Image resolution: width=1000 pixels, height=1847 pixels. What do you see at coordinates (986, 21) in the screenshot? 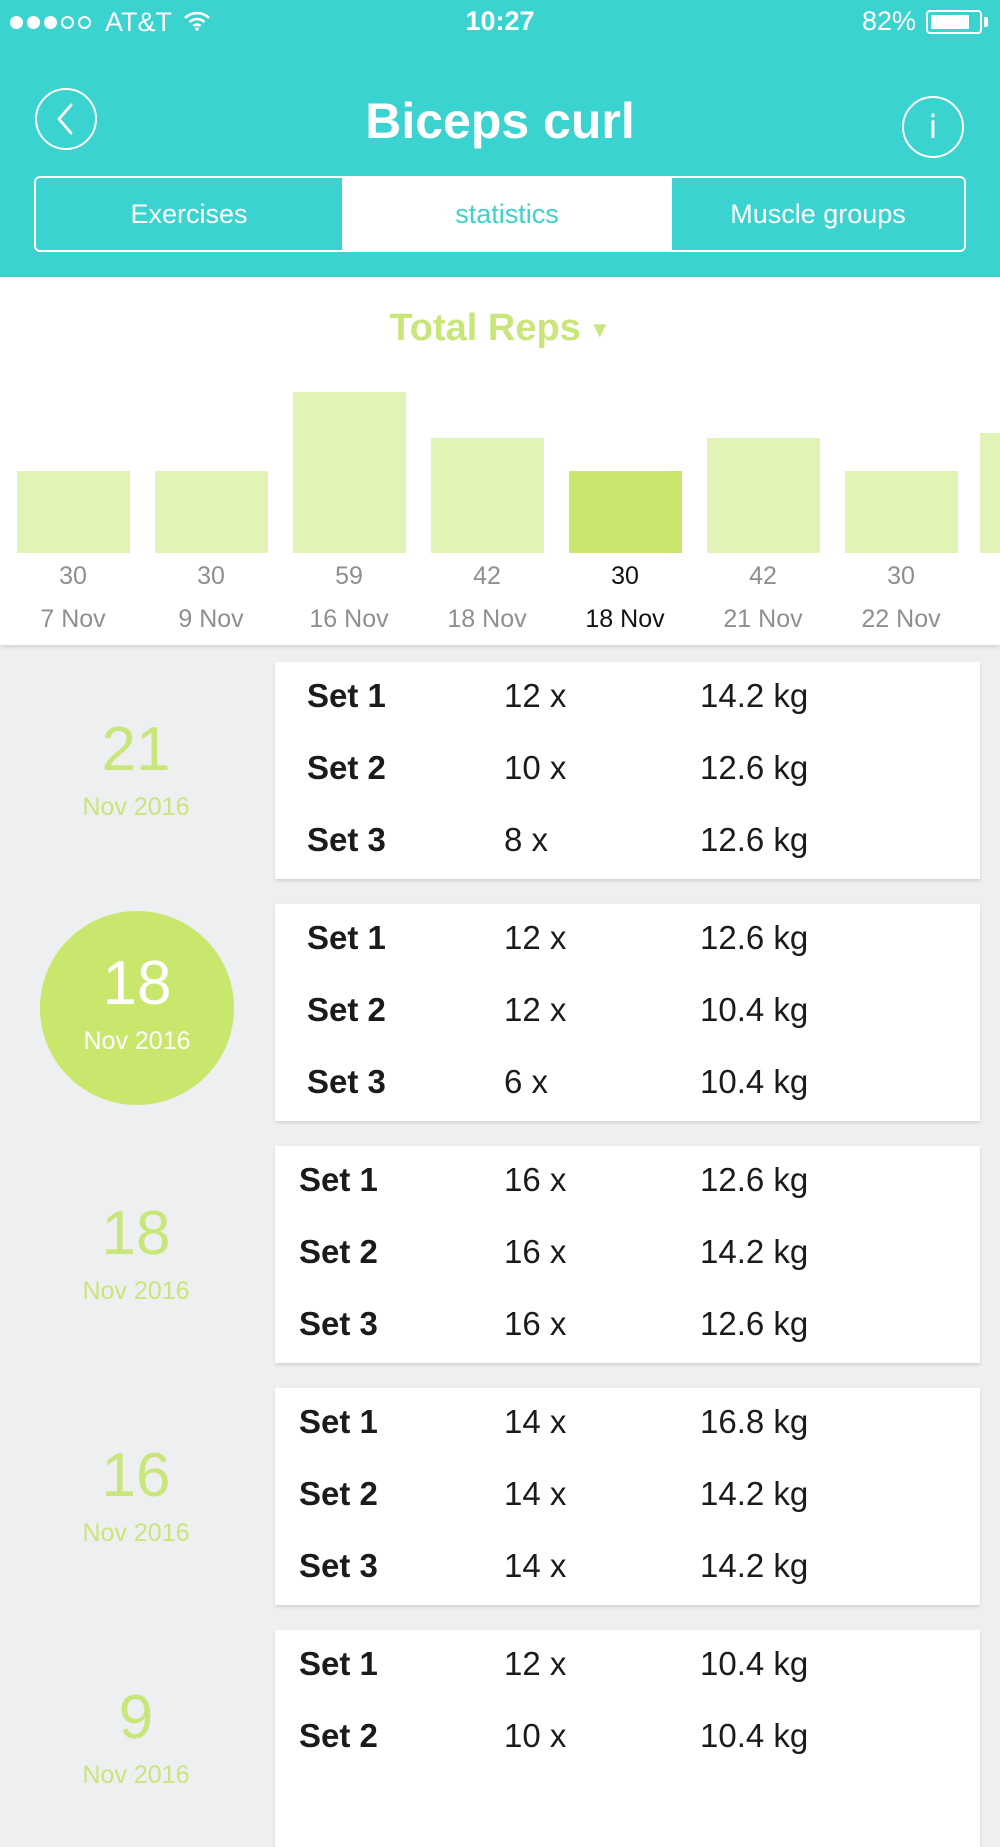
I see `battery-tip` at bounding box center [986, 21].